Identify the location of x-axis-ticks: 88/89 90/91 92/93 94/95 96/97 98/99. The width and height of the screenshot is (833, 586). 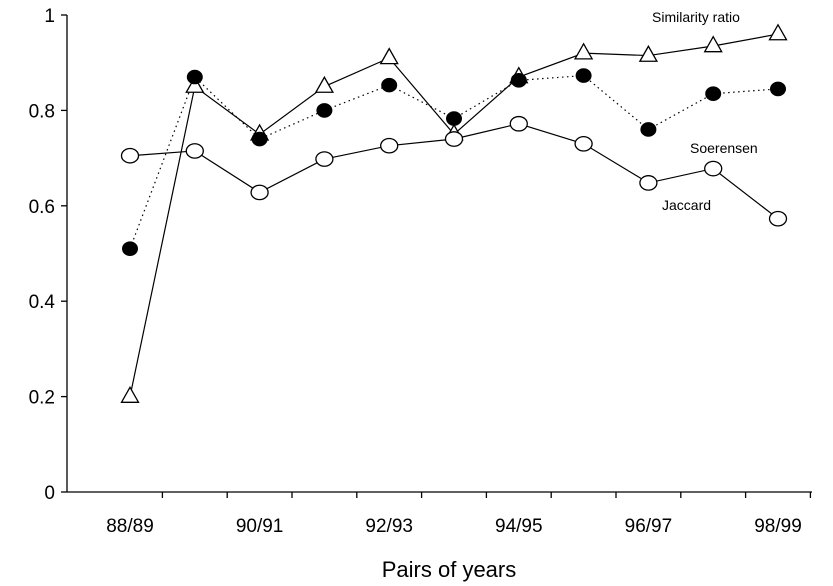
(459, 514).